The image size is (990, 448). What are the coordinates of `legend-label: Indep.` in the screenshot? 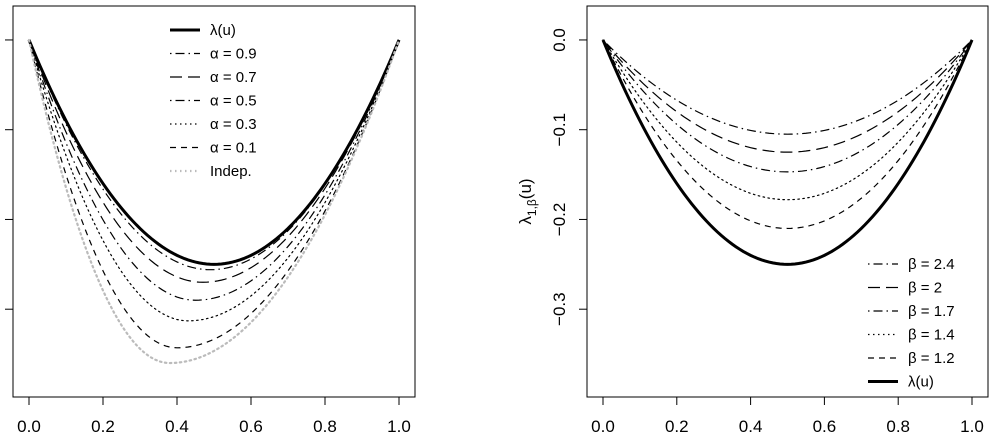 It's located at (231, 171).